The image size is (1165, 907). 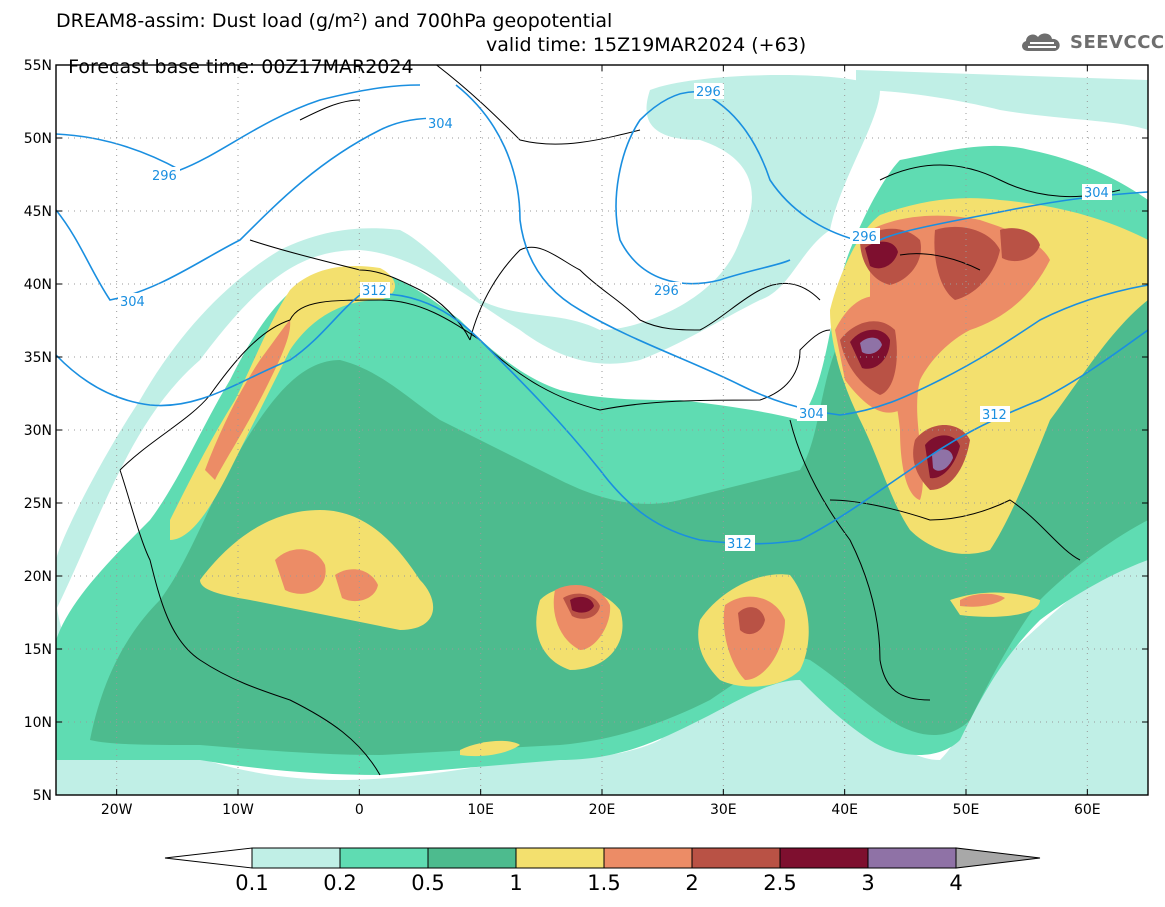 What do you see at coordinates (779, 883) in the screenshot?
I see `colorbar-label: 2.5` at bounding box center [779, 883].